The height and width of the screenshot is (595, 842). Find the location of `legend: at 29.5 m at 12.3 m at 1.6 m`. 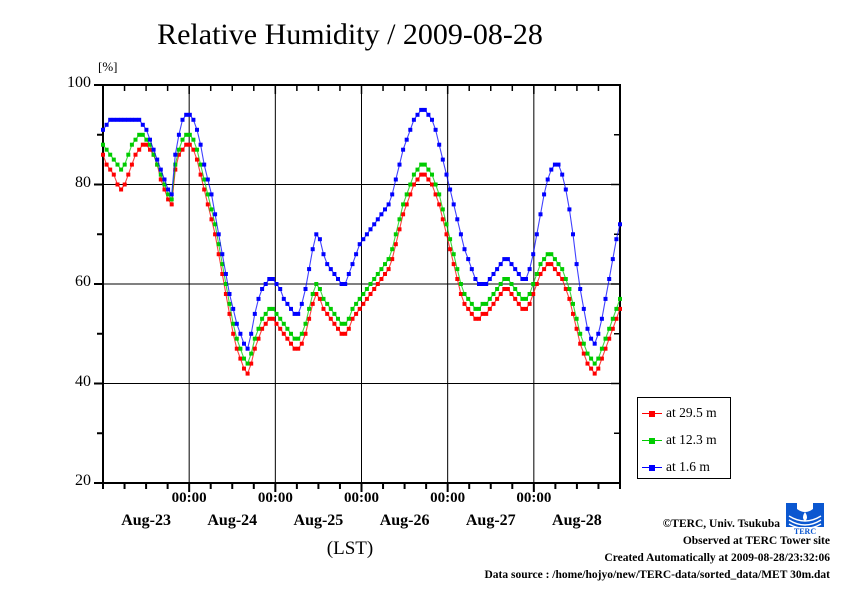

legend: at 29.5 m at 12.3 m at 1.6 m is located at coordinates (684, 438).